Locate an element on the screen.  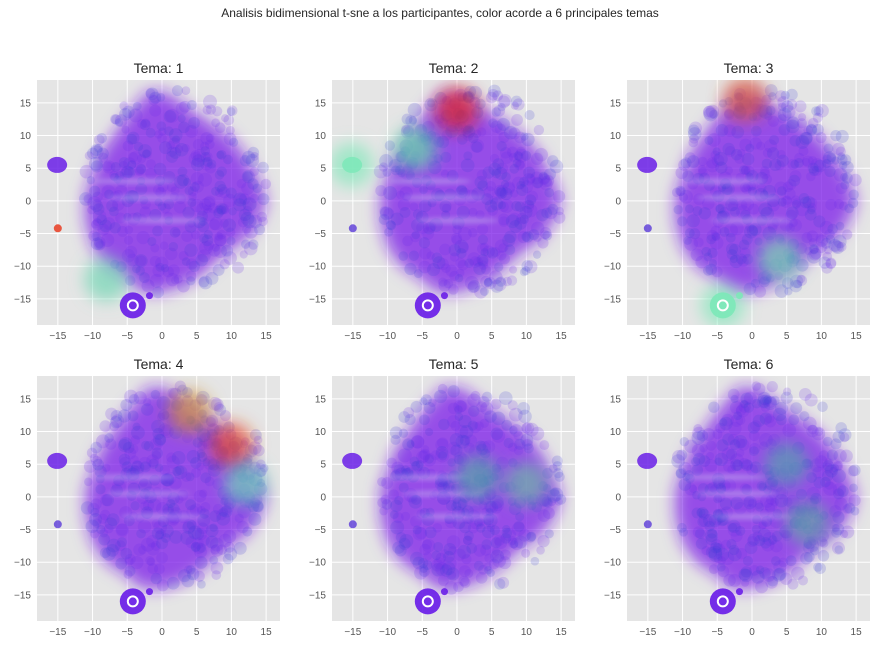
subplot-title: Tema: 6 is located at coordinates (749, 364).